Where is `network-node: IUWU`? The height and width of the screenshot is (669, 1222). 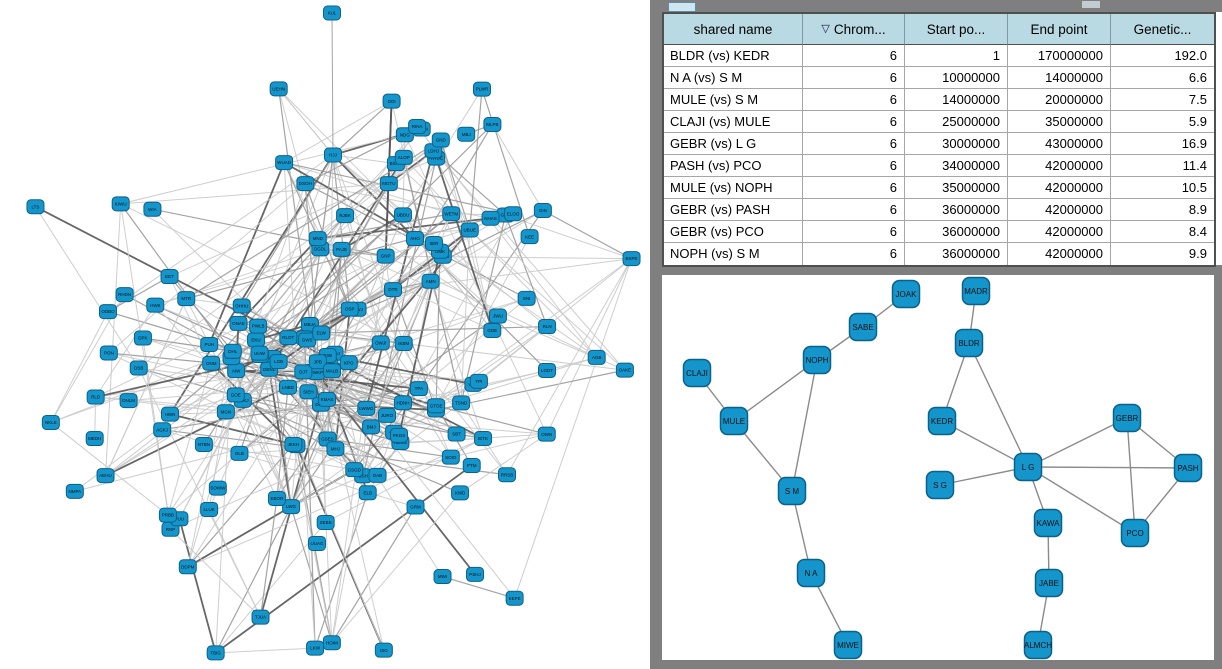 network-node: IUWU is located at coordinates (120, 204).